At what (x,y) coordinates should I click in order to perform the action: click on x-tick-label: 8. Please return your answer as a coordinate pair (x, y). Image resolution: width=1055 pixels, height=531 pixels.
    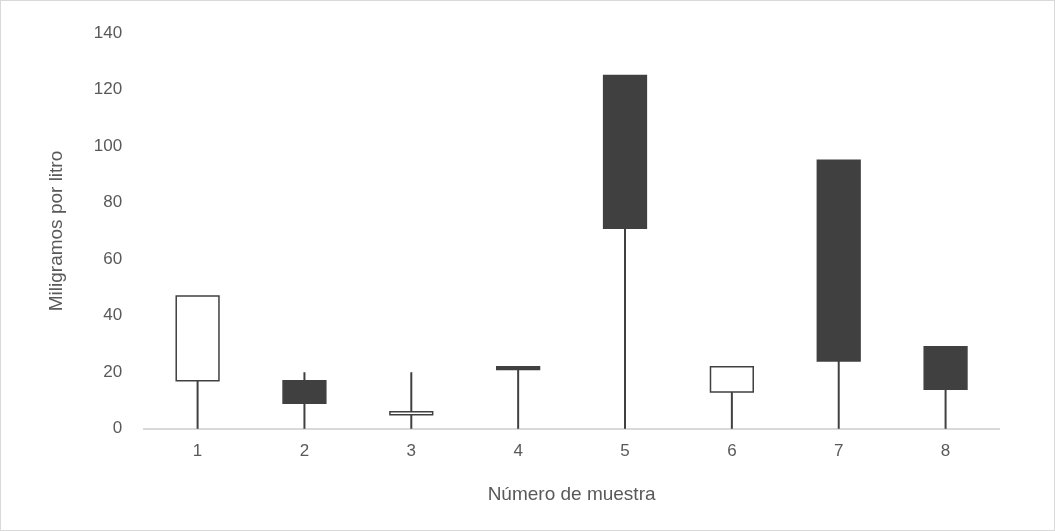
    Looking at the image, I should click on (945, 450).